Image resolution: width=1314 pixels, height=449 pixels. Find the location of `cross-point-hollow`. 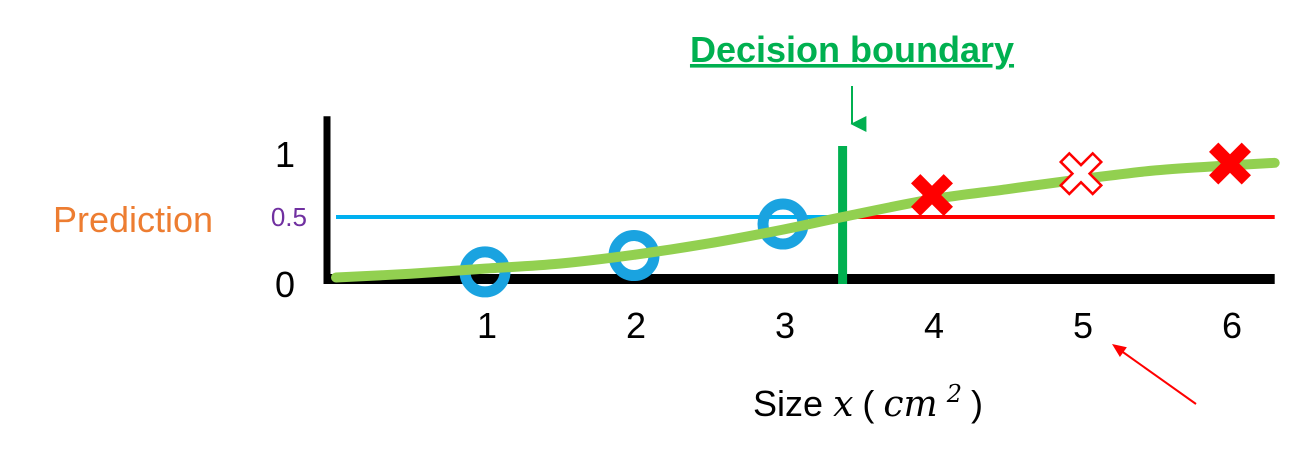

cross-point-hollow is located at coordinates (1081, 173).